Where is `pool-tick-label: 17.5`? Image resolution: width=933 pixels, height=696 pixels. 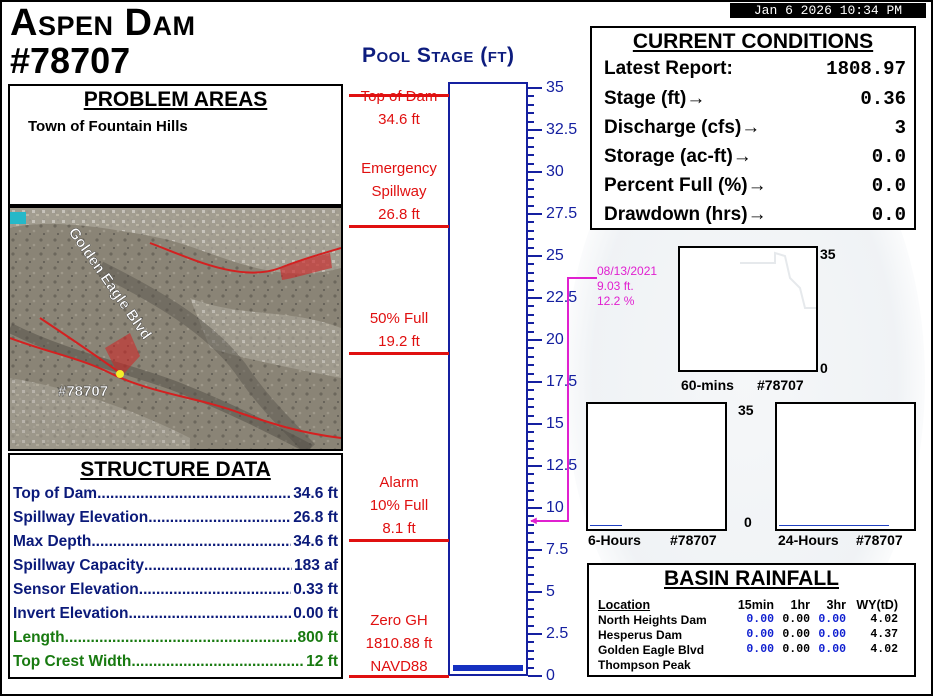 pool-tick-label: 17.5 is located at coordinates (562, 381).